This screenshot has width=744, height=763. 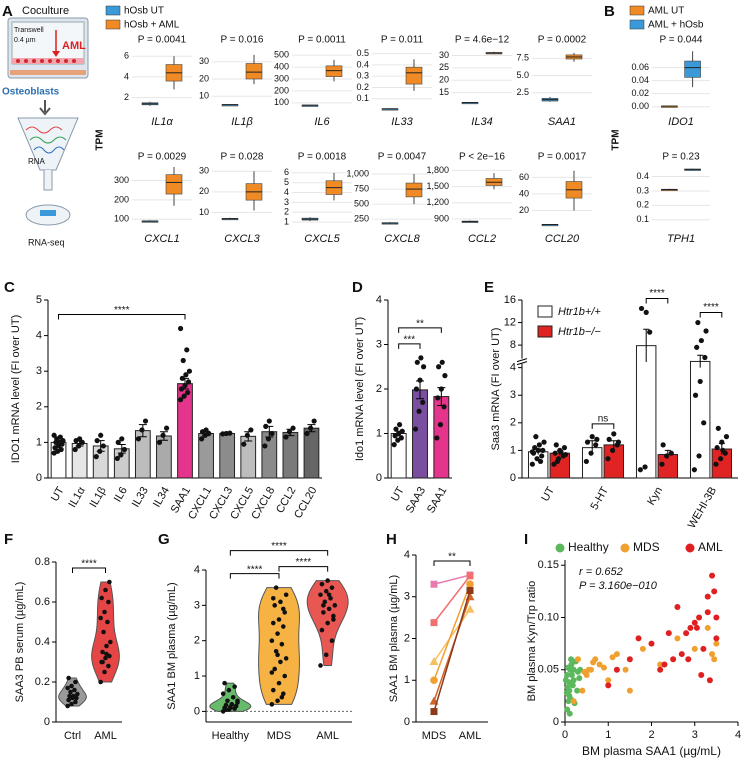 What do you see at coordinates (242, 122) in the screenshot?
I see `gene-label: IL1β` at bounding box center [242, 122].